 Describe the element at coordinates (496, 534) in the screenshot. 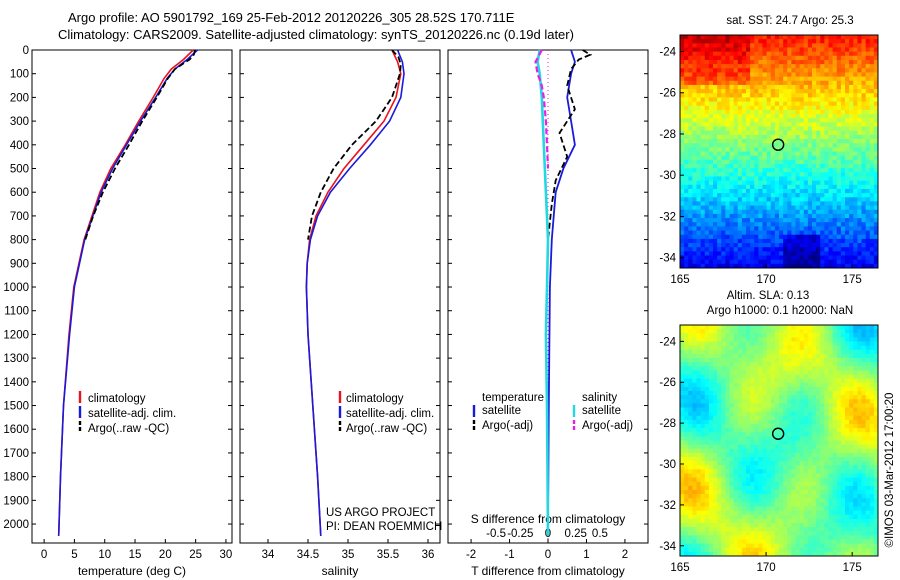

I see `sal-diff-tick-label: -0.5` at that location.